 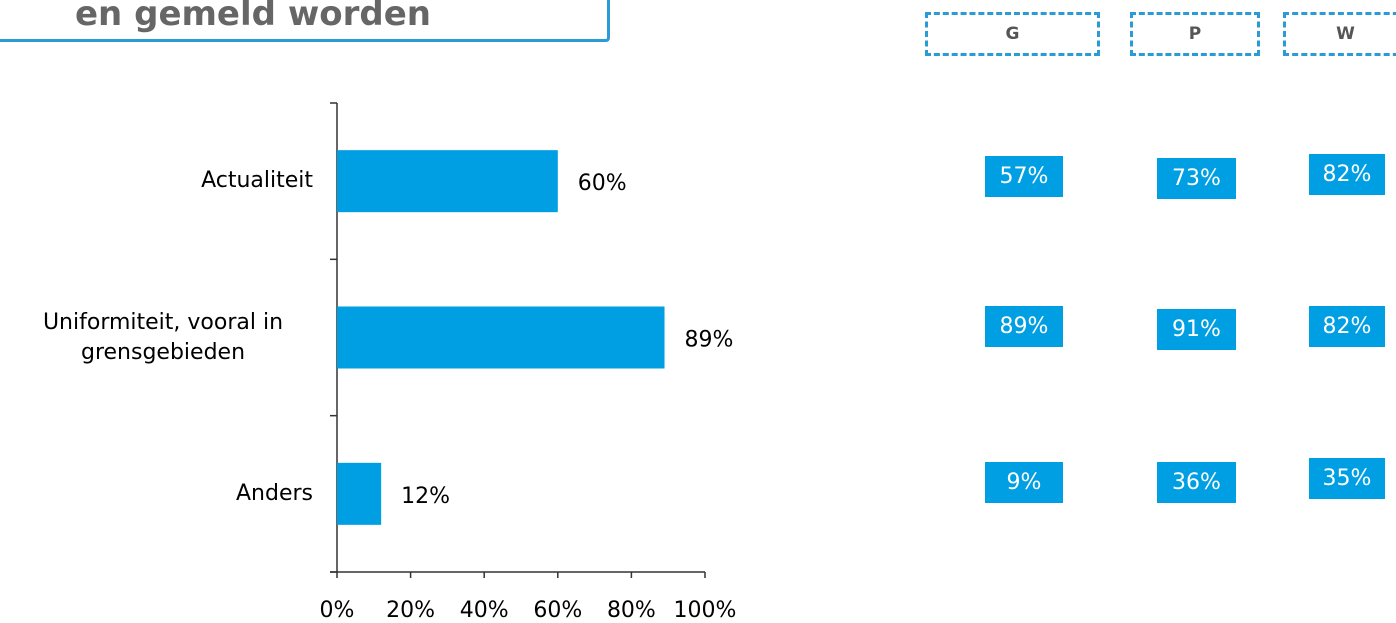 I want to click on value-cell: 89%, so click(x=1024, y=326).